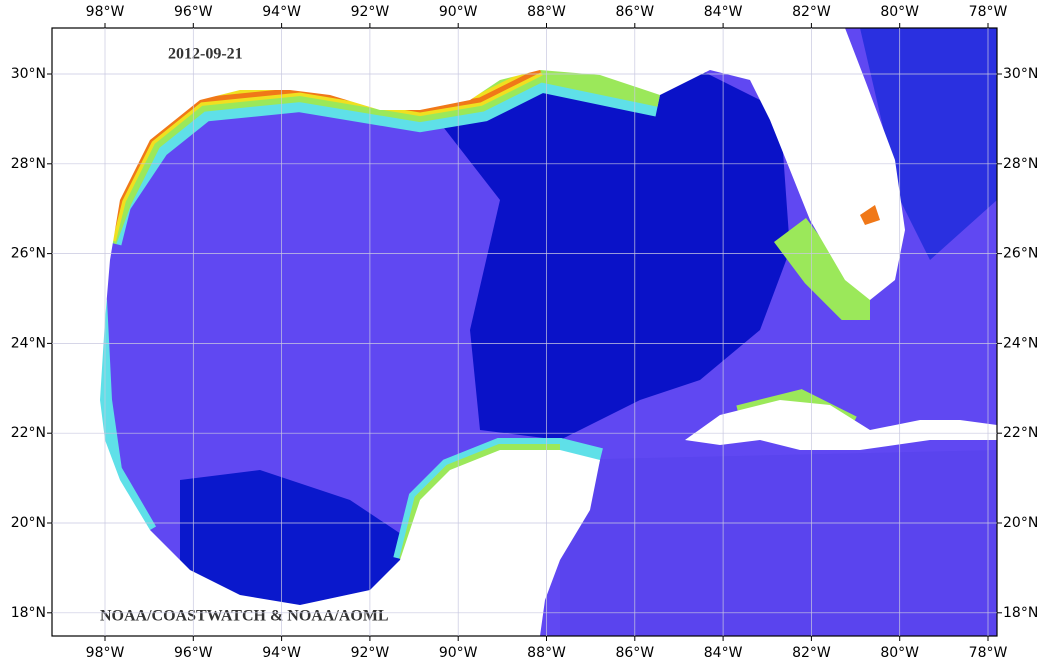 The image size is (1047, 665). What do you see at coordinates (205, 54) in the screenshot?
I see `date-label: 2012-09-21` at bounding box center [205, 54].